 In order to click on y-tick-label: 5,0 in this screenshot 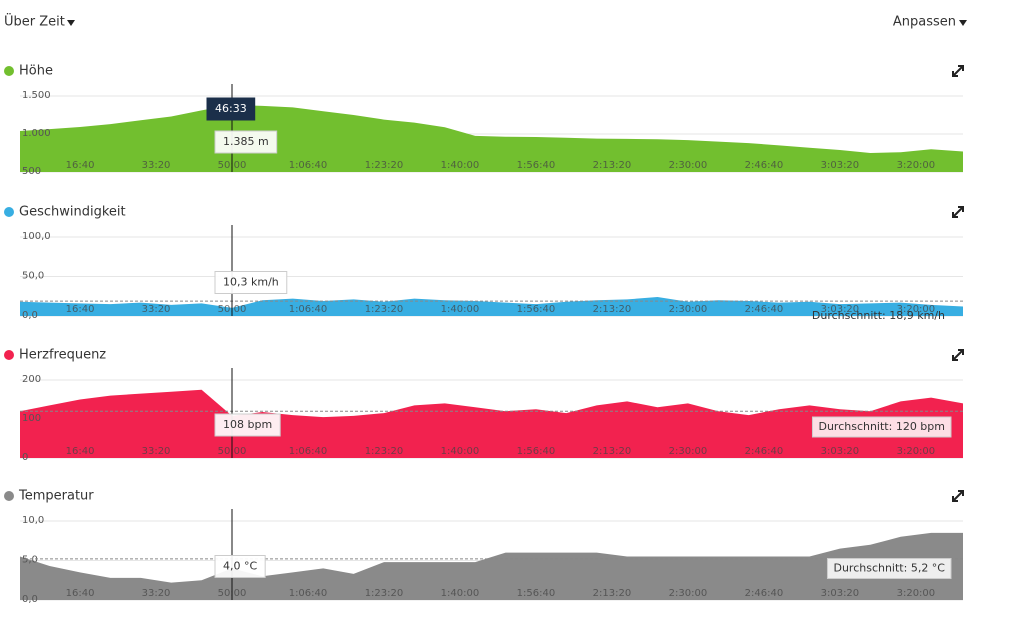, I will do `click(30, 560)`.